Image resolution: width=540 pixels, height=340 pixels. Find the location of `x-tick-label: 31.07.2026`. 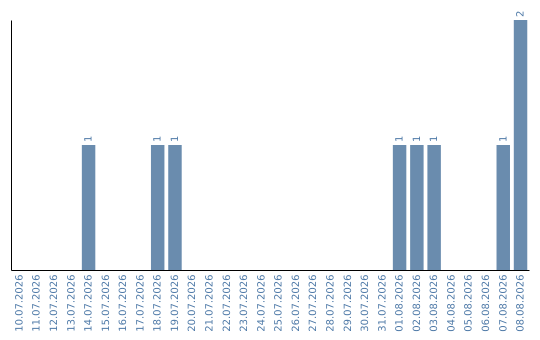

x-tick-label: 31.07.2026 is located at coordinates (382, 303).